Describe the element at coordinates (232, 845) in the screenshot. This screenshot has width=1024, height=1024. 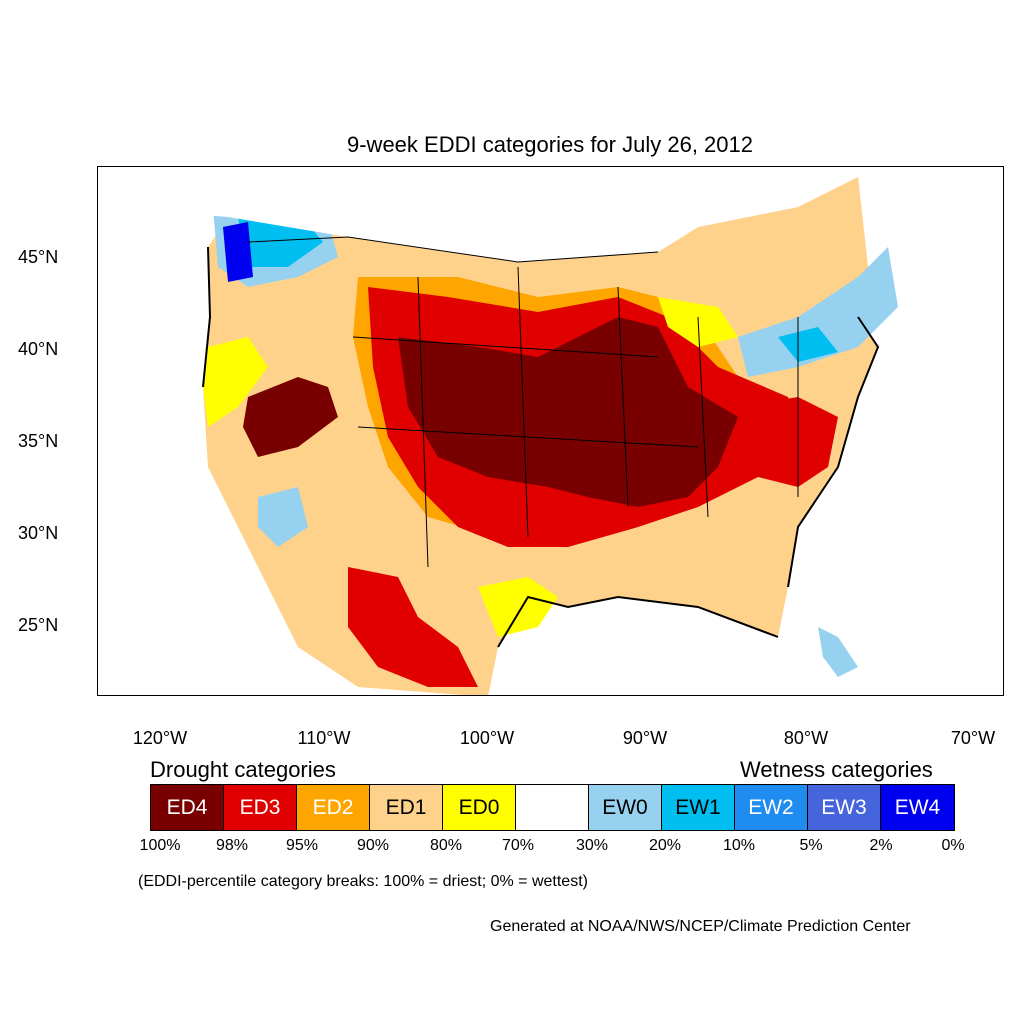
I see `break-label: 98%` at that location.